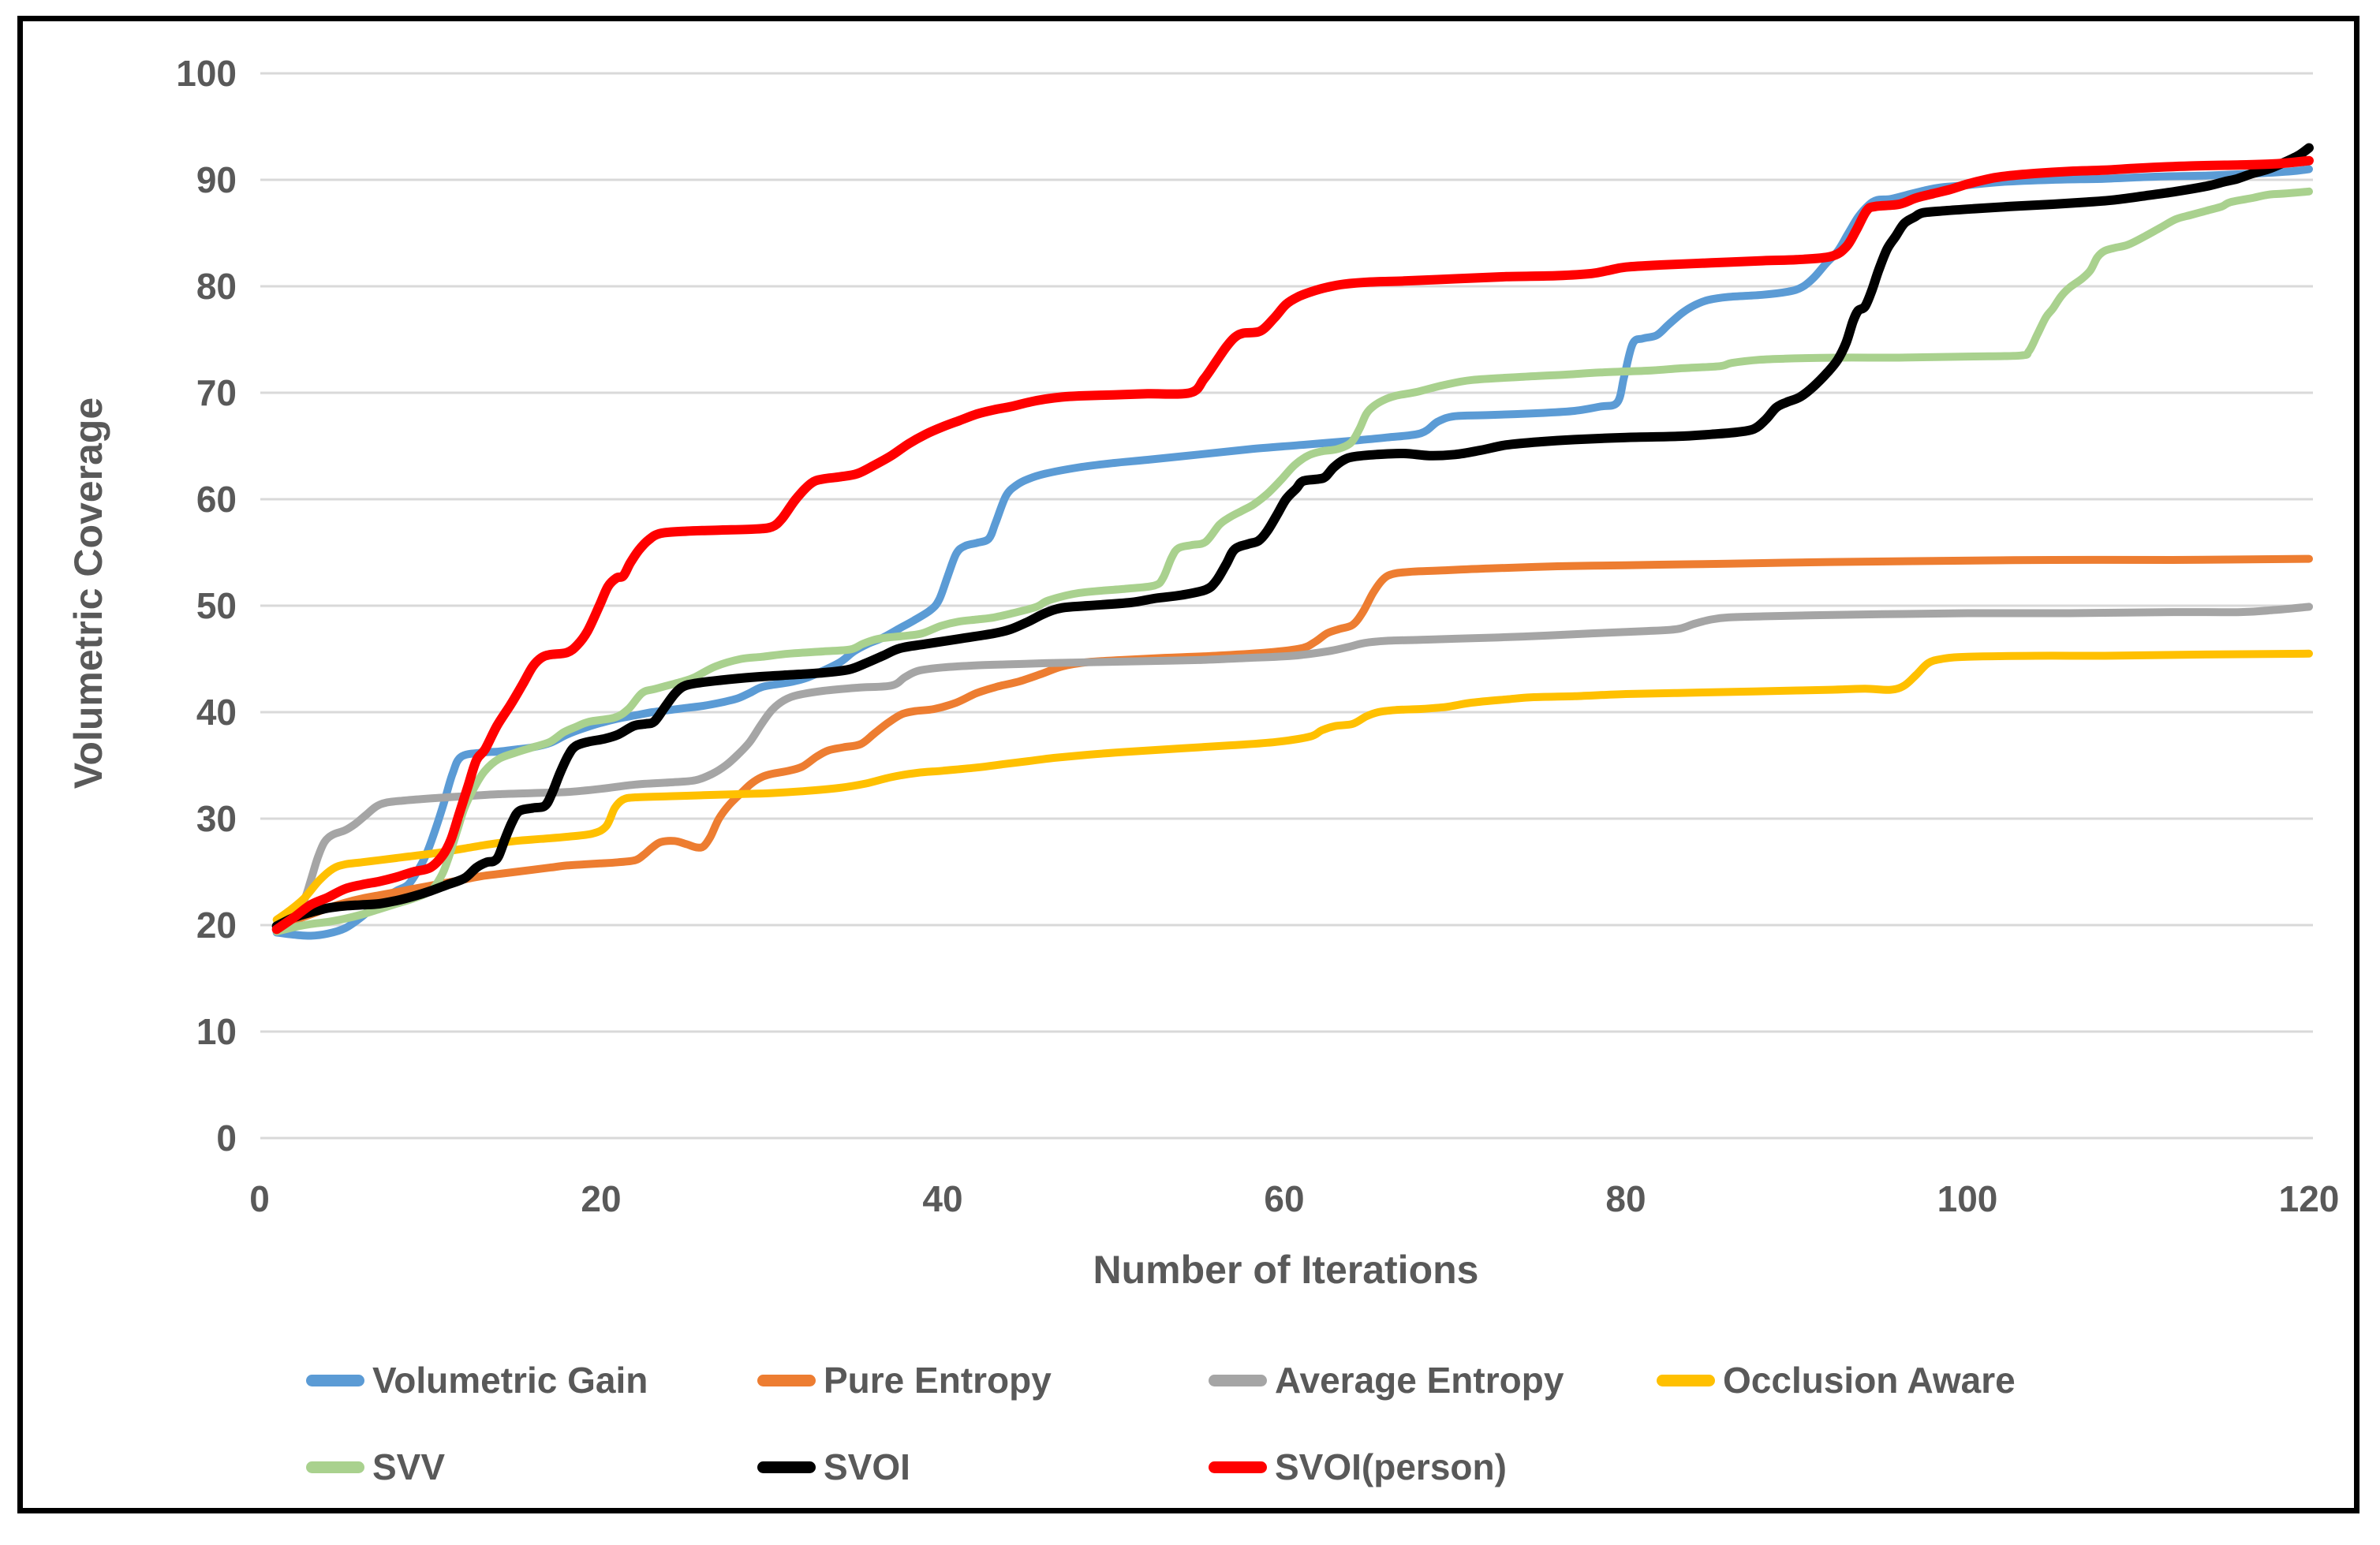 This screenshot has height=1545, width=2380. I want to click on x-tick-label-60: 60, so click(1284, 1198).